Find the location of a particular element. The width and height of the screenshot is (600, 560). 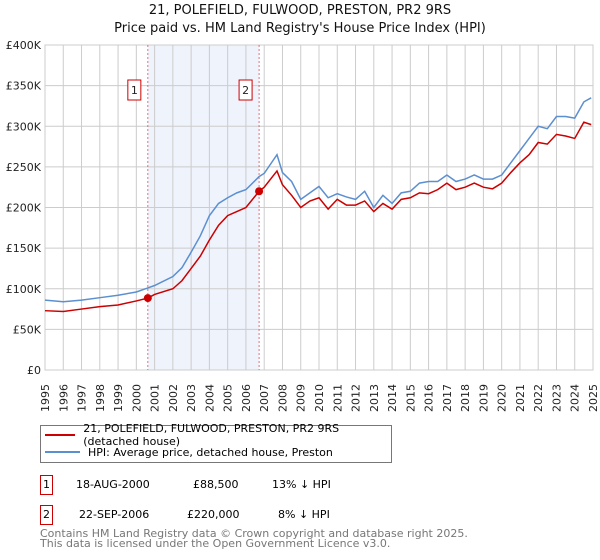

y-tick-label: £350K is located at coordinates (24, 86).